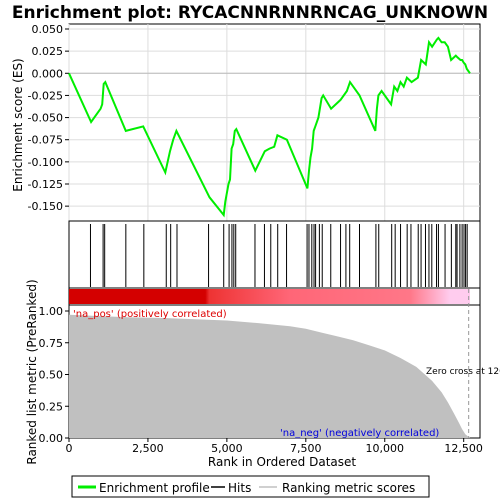 This screenshot has height=500, width=500. Describe the element at coordinates (45, 140) in the screenshot. I see `es-y-tick-label: -0.075` at that location.